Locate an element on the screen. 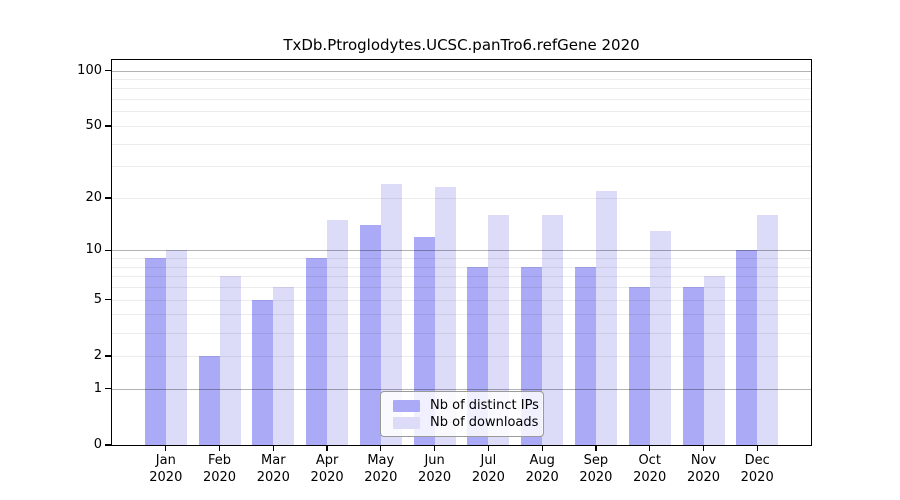 Image resolution: width=900 pixels, height=500 pixels. x-tick-label-nov: Nov 2020 is located at coordinates (703, 469).